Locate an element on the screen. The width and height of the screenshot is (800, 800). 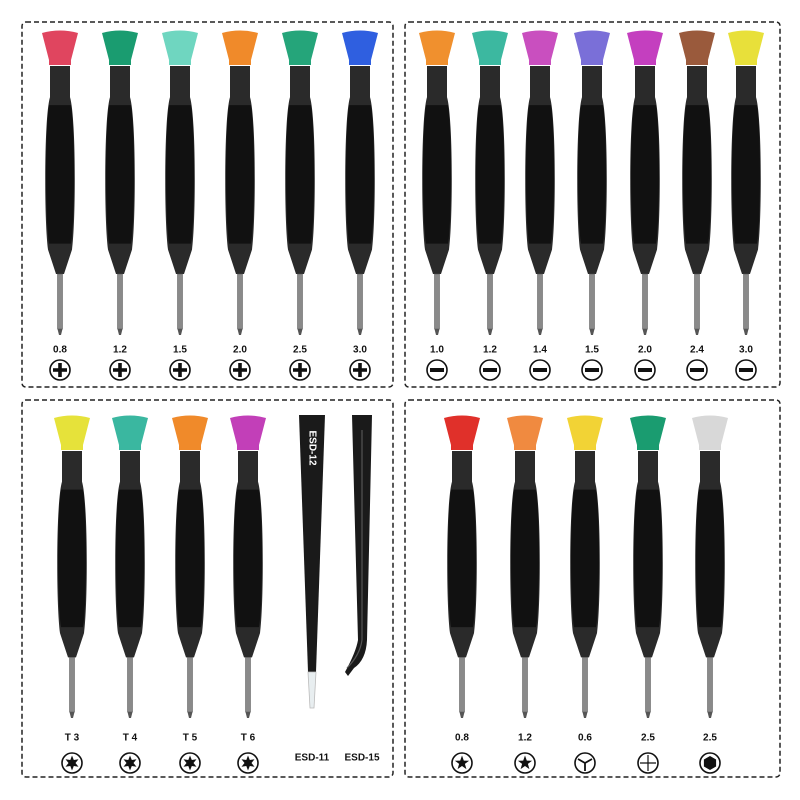
icon-star is located at coordinates (190, 763).